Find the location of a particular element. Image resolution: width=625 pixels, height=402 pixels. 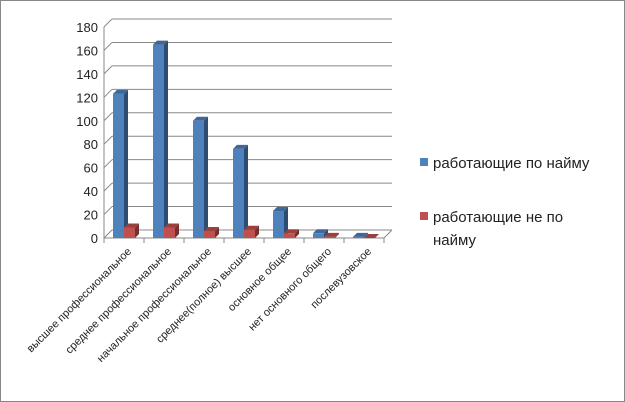

y-tick-label: 180 is located at coordinates (87, 27).